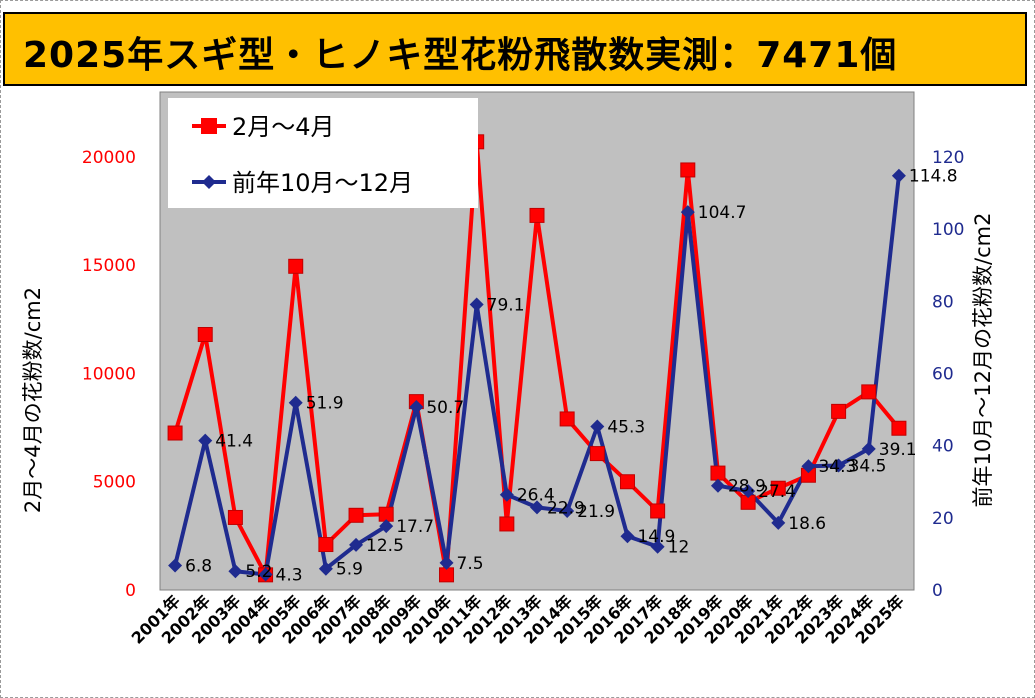  What do you see at coordinates (937, 591) in the screenshot?
I see `right-tick-label: 0` at bounding box center [937, 591].